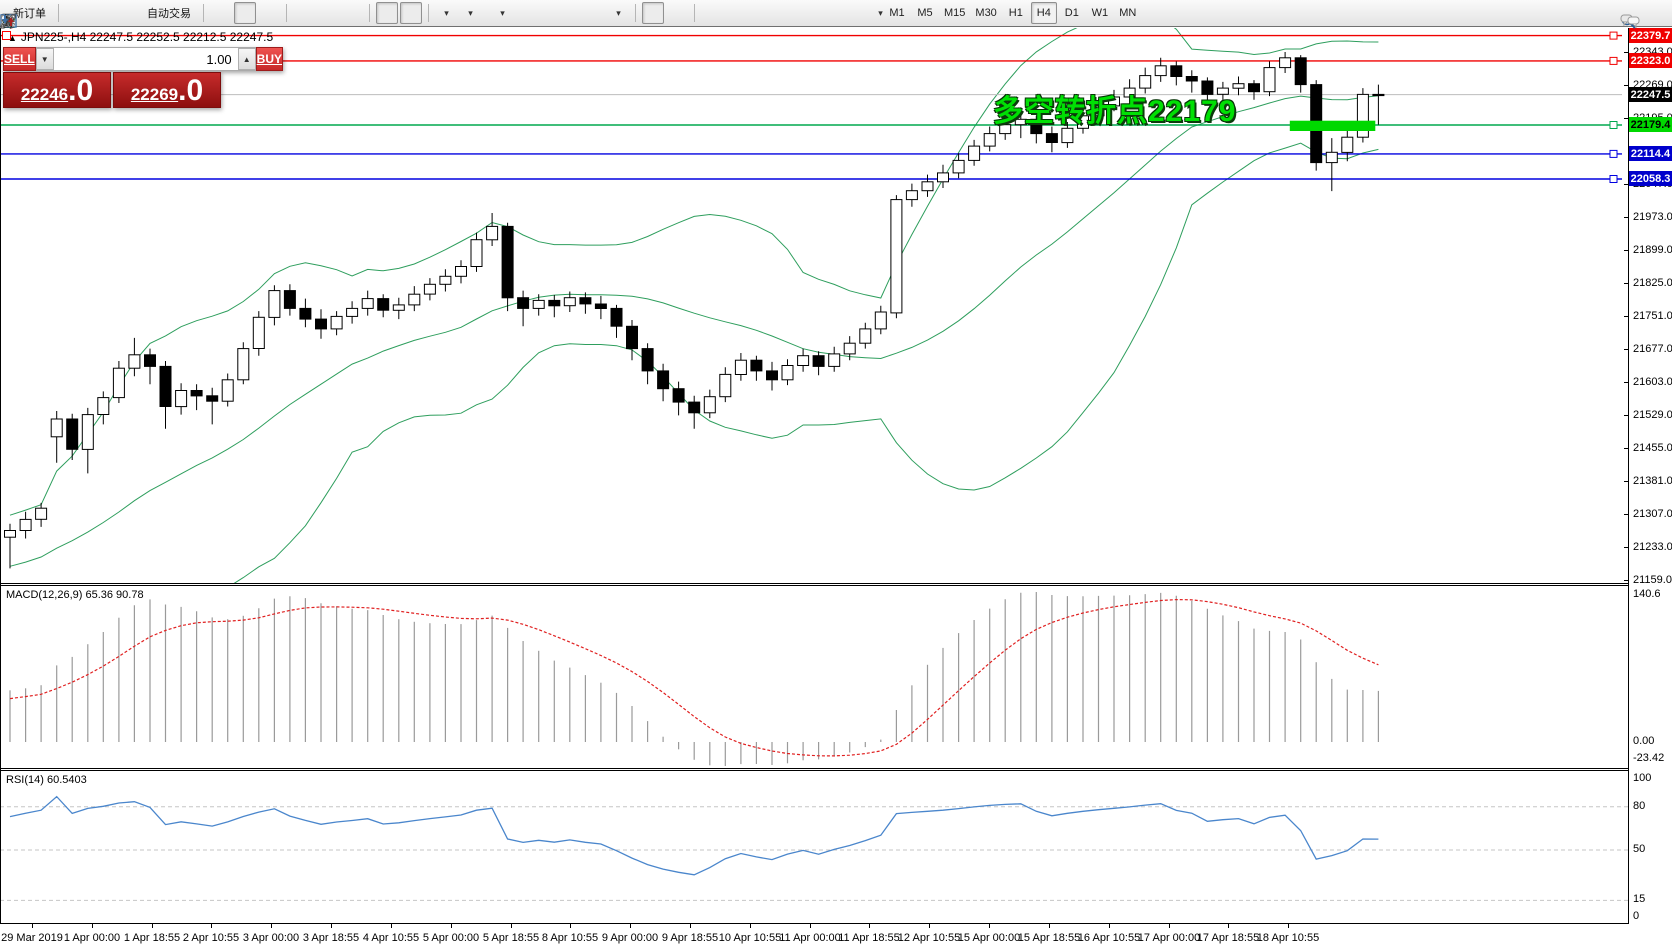 The width and height of the screenshot is (1672, 950). I want to click on price-tick-label: 21307.0, so click(1652, 514).